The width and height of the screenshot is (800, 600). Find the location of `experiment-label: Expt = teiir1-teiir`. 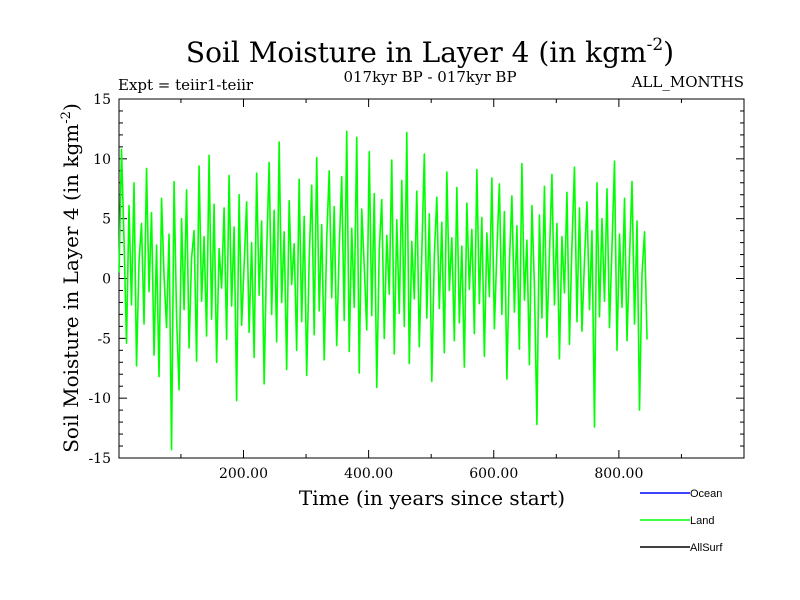

experiment-label: Expt = teiir1-teiir is located at coordinates (186, 85).